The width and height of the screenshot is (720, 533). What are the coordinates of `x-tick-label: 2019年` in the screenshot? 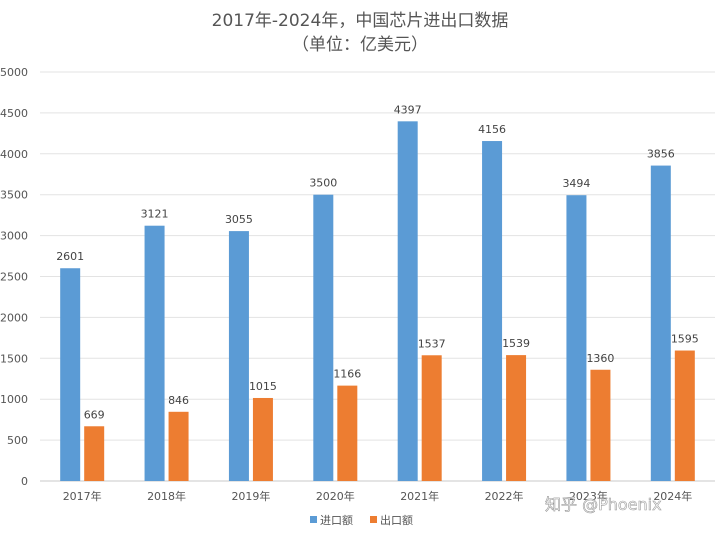 It's located at (250, 496).